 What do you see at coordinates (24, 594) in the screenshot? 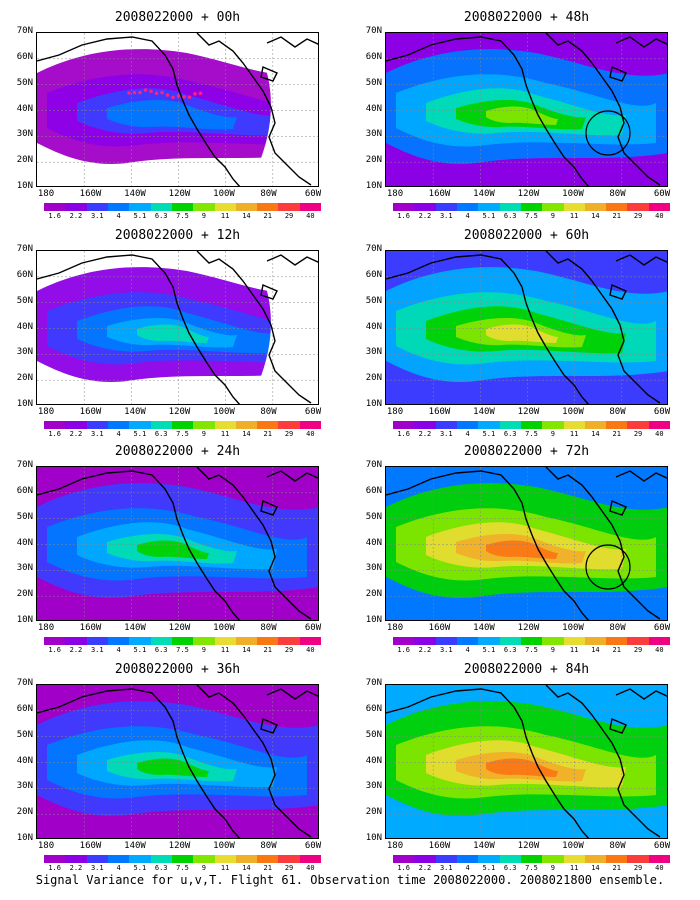
I see `latitude-label: 20N` at bounding box center [24, 594].